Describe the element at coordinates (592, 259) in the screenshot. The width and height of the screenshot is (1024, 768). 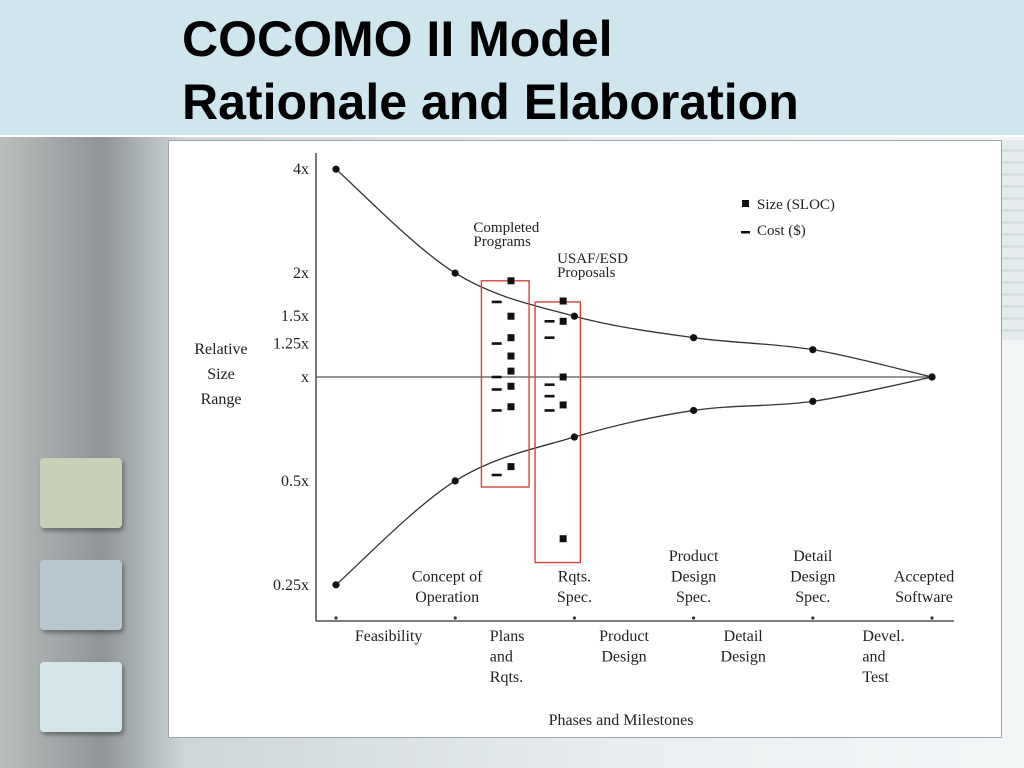
I see `annotation-label: USAF/ESD` at that location.